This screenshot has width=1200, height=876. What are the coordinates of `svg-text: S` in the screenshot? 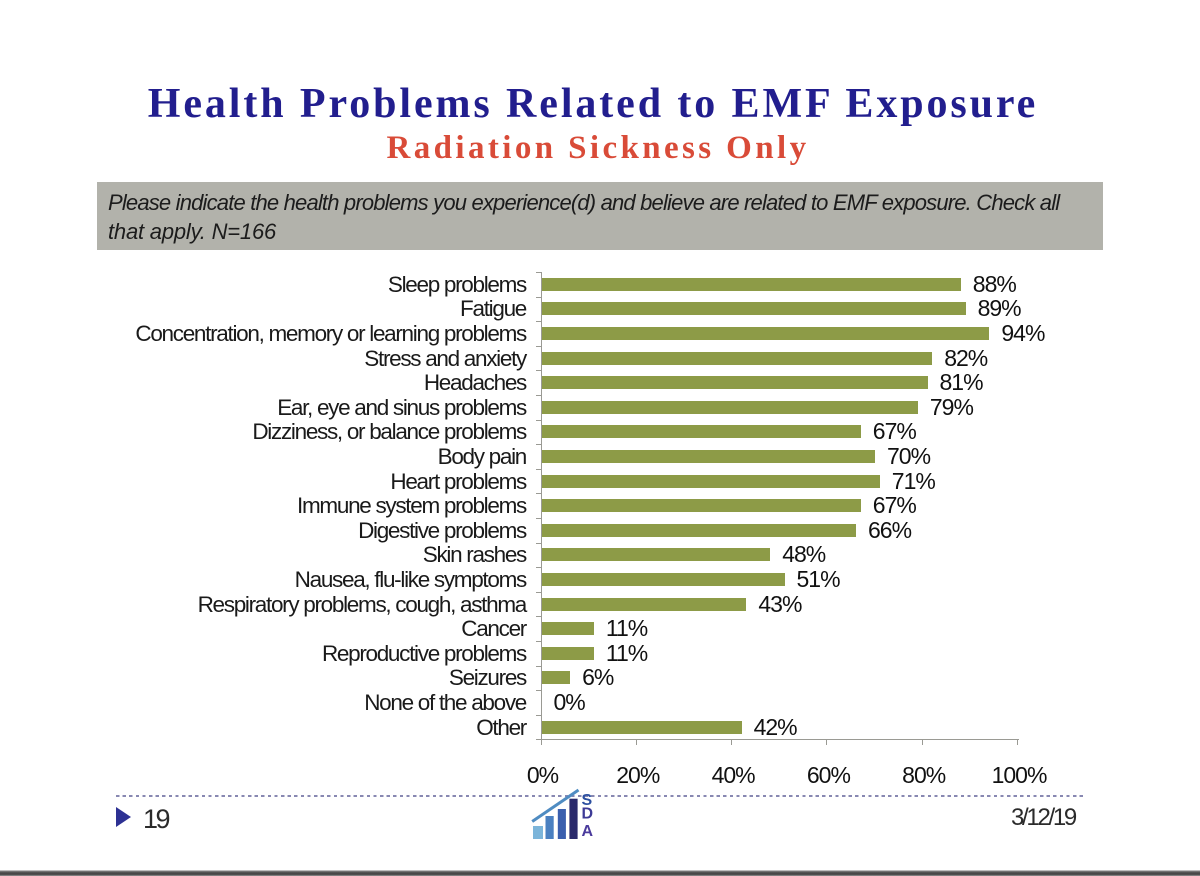 It's located at (587, 800).